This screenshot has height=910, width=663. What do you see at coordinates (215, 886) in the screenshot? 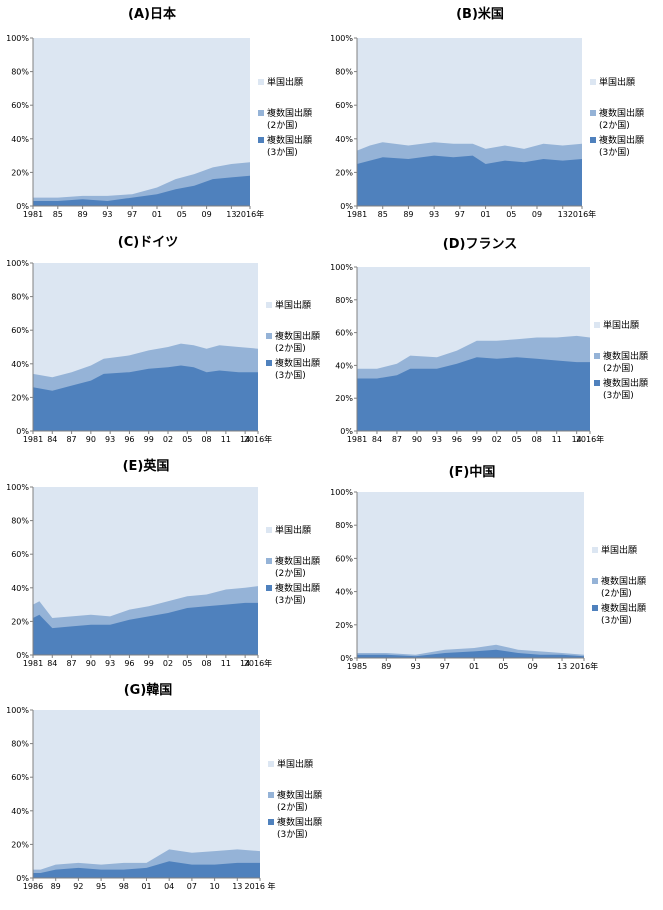
I see `x-tick-label: 10` at bounding box center [215, 886].